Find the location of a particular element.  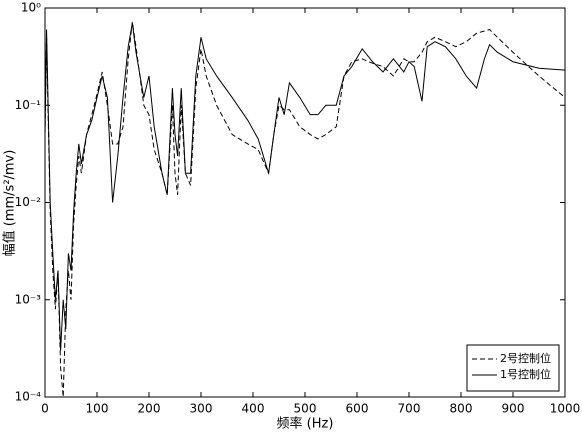

x-tick-label: 800 is located at coordinates (461, 409).